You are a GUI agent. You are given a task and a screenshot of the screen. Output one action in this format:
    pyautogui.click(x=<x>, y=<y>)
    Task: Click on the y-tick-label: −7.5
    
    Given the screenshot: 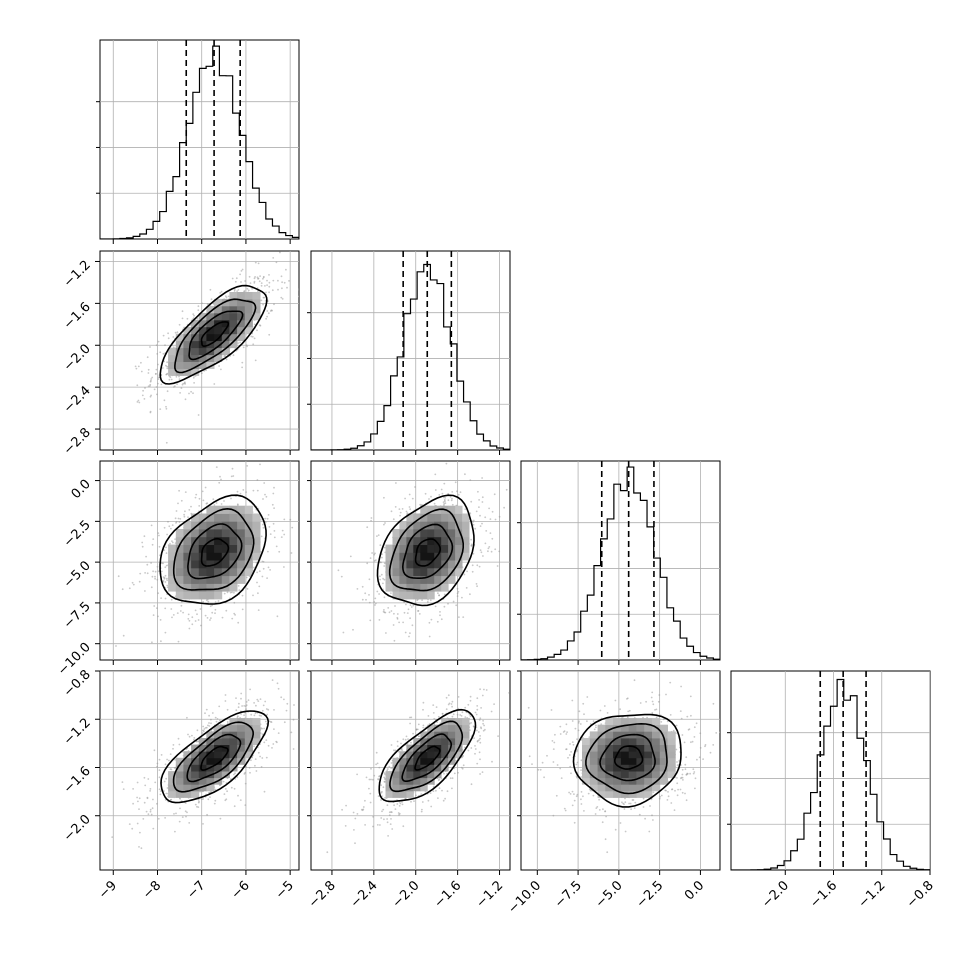 What is the action you would take?
    pyautogui.click(x=77, y=615)
    